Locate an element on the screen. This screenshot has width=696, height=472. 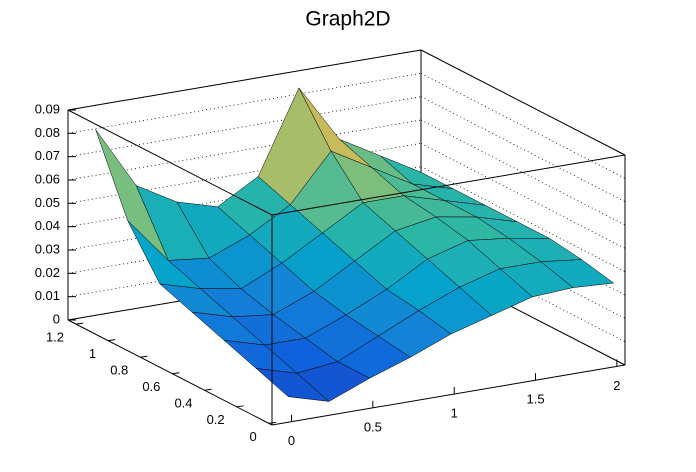
x-tick-label: 0.5 is located at coordinates (373, 426).